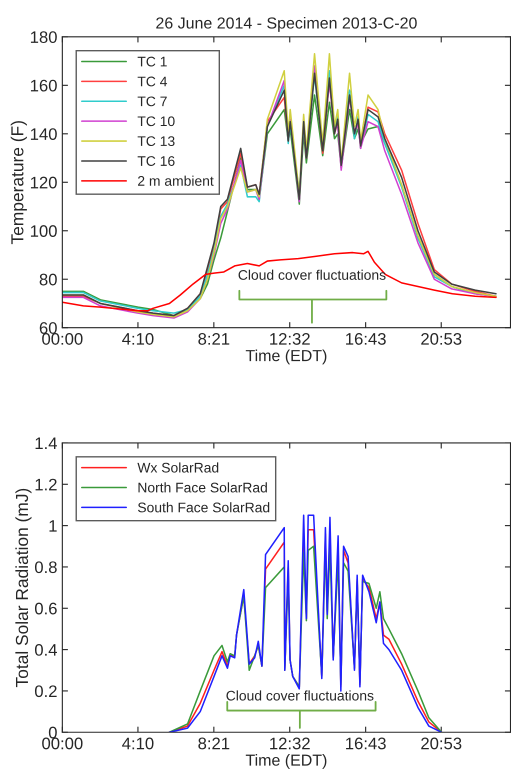  What do you see at coordinates (152, 101) in the screenshot?
I see `legend-label: TC 7` at bounding box center [152, 101].